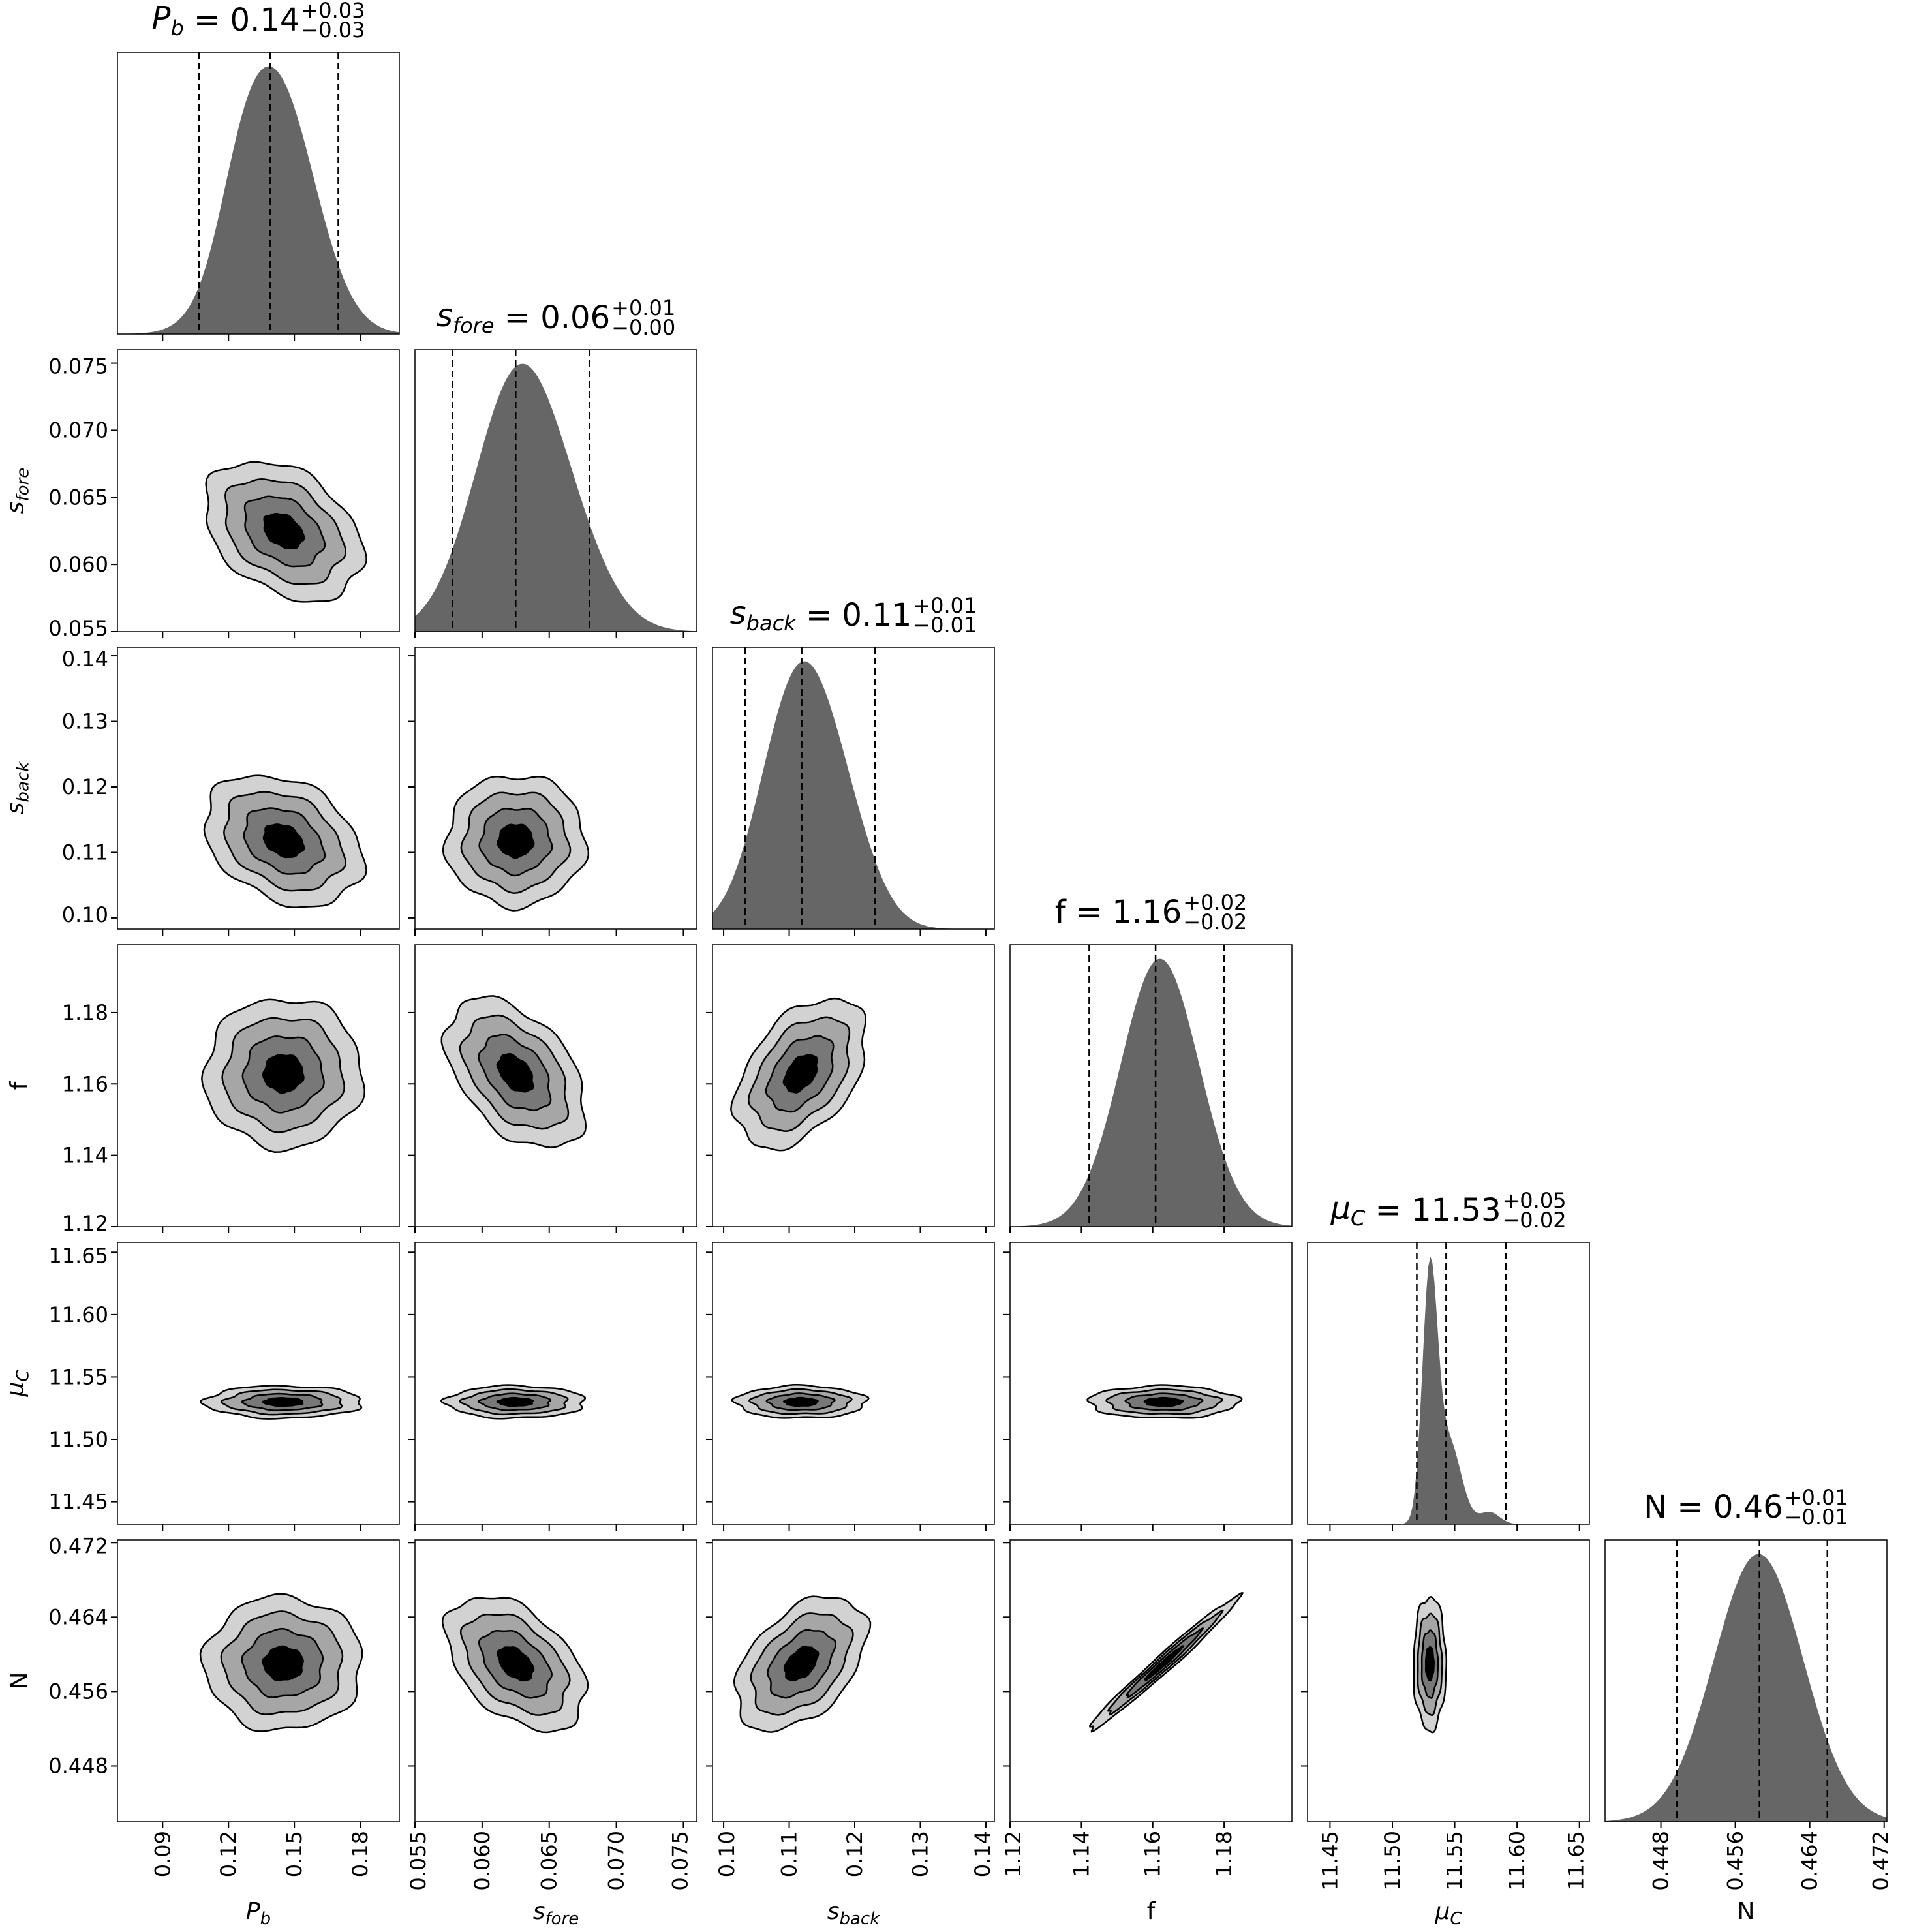  I want to click on contour-panel-Pb-N, so click(255, 1683).